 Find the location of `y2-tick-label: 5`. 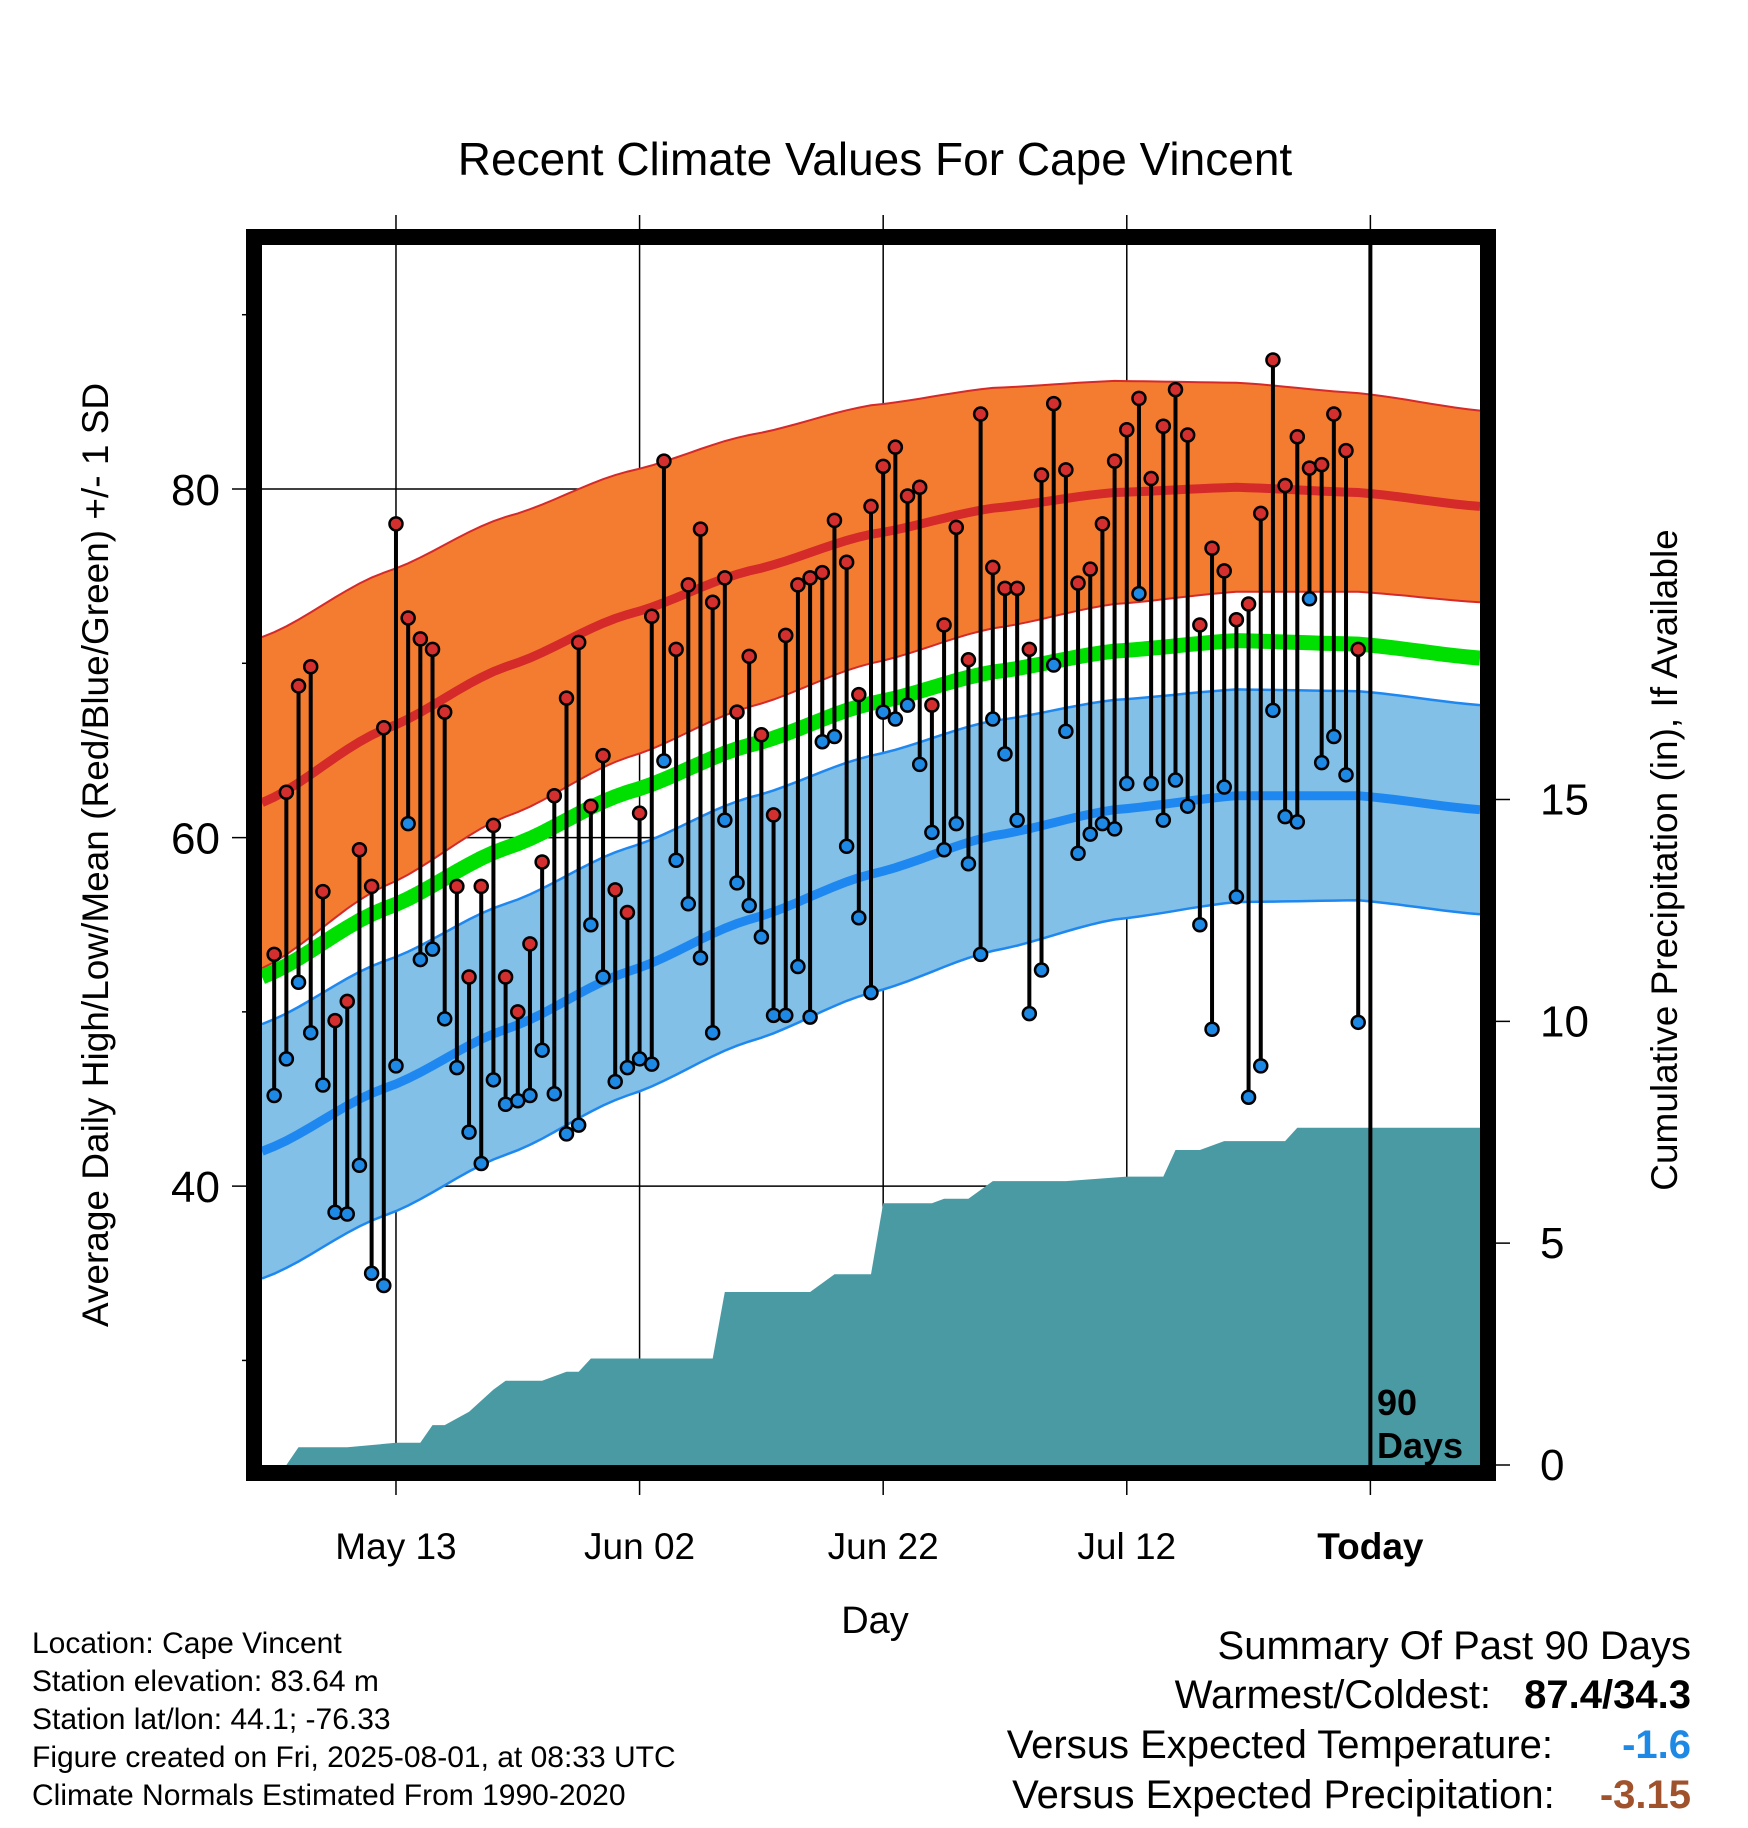

y2-tick-label: 5 is located at coordinates (1552, 1243).